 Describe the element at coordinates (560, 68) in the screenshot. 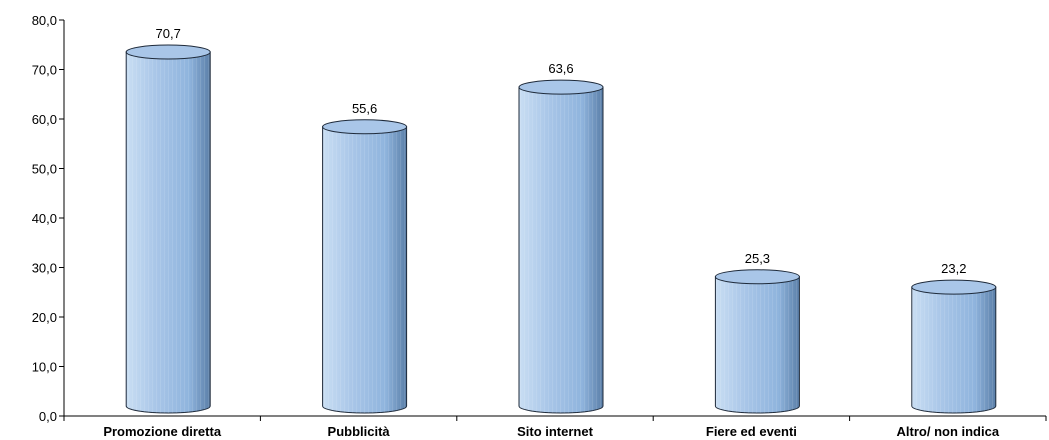

I see `data-label: 63,6` at that location.